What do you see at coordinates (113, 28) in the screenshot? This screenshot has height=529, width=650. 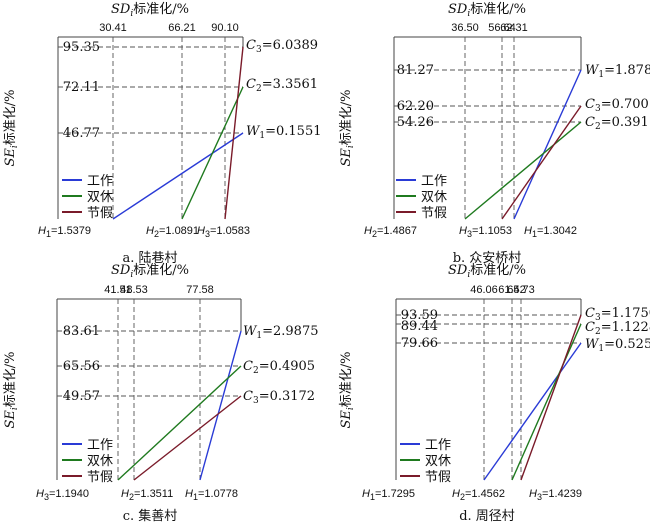 I see `top-tick-label: 30.41` at bounding box center [113, 28].